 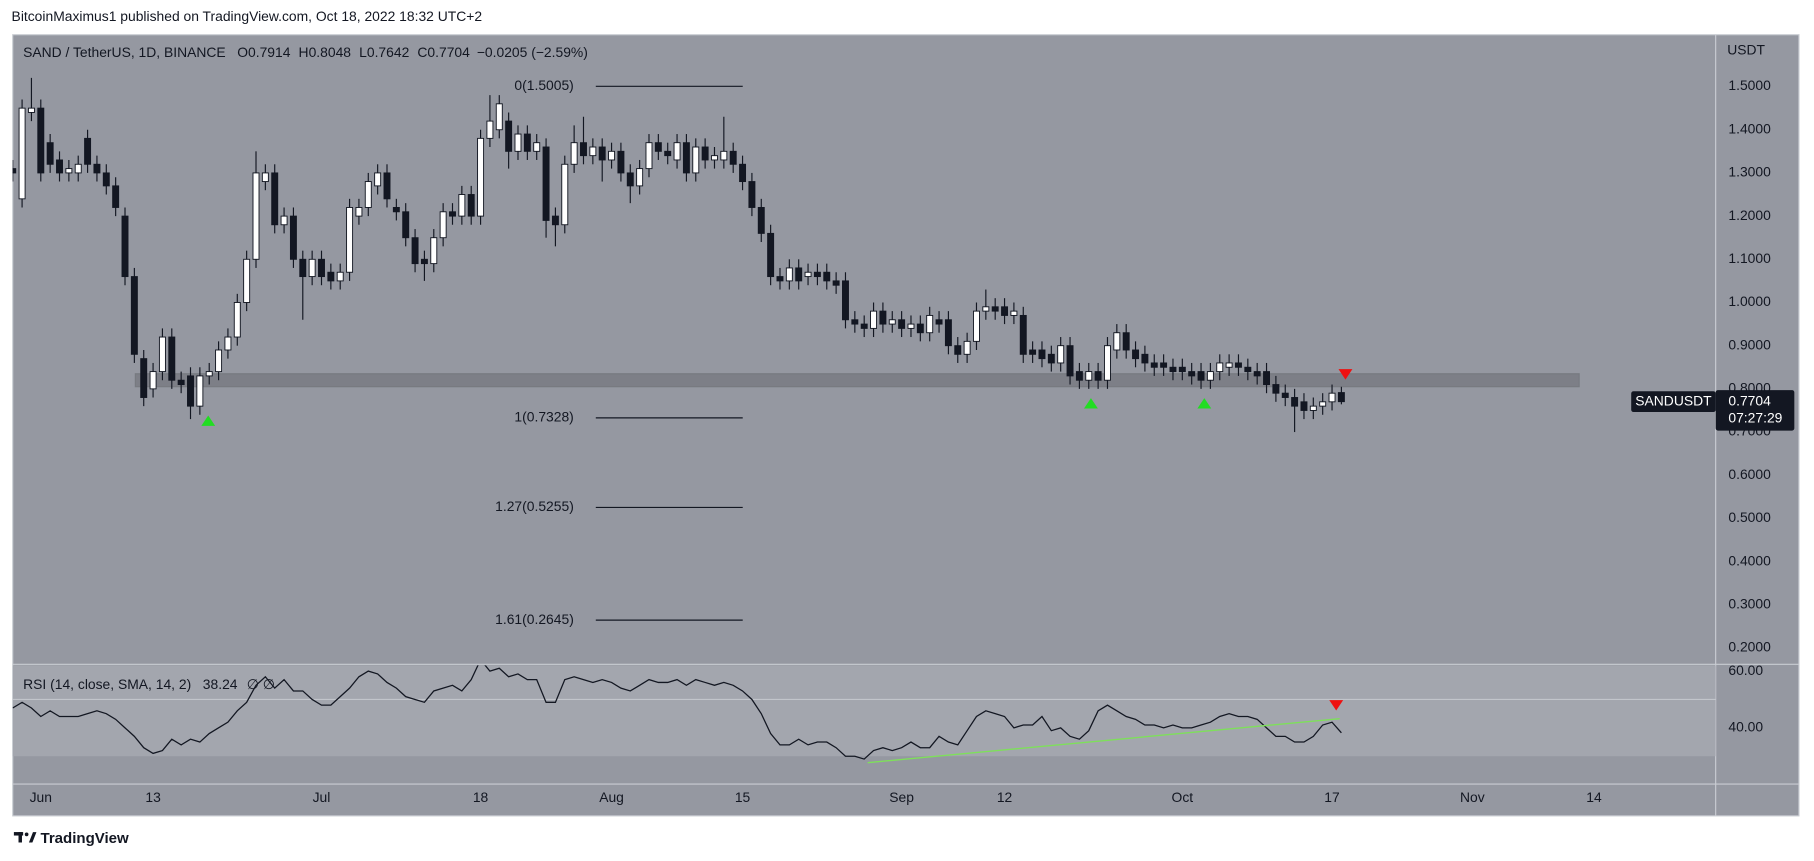 I want to click on y-tick-label: 1.4000, so click(x=1749, y=128).